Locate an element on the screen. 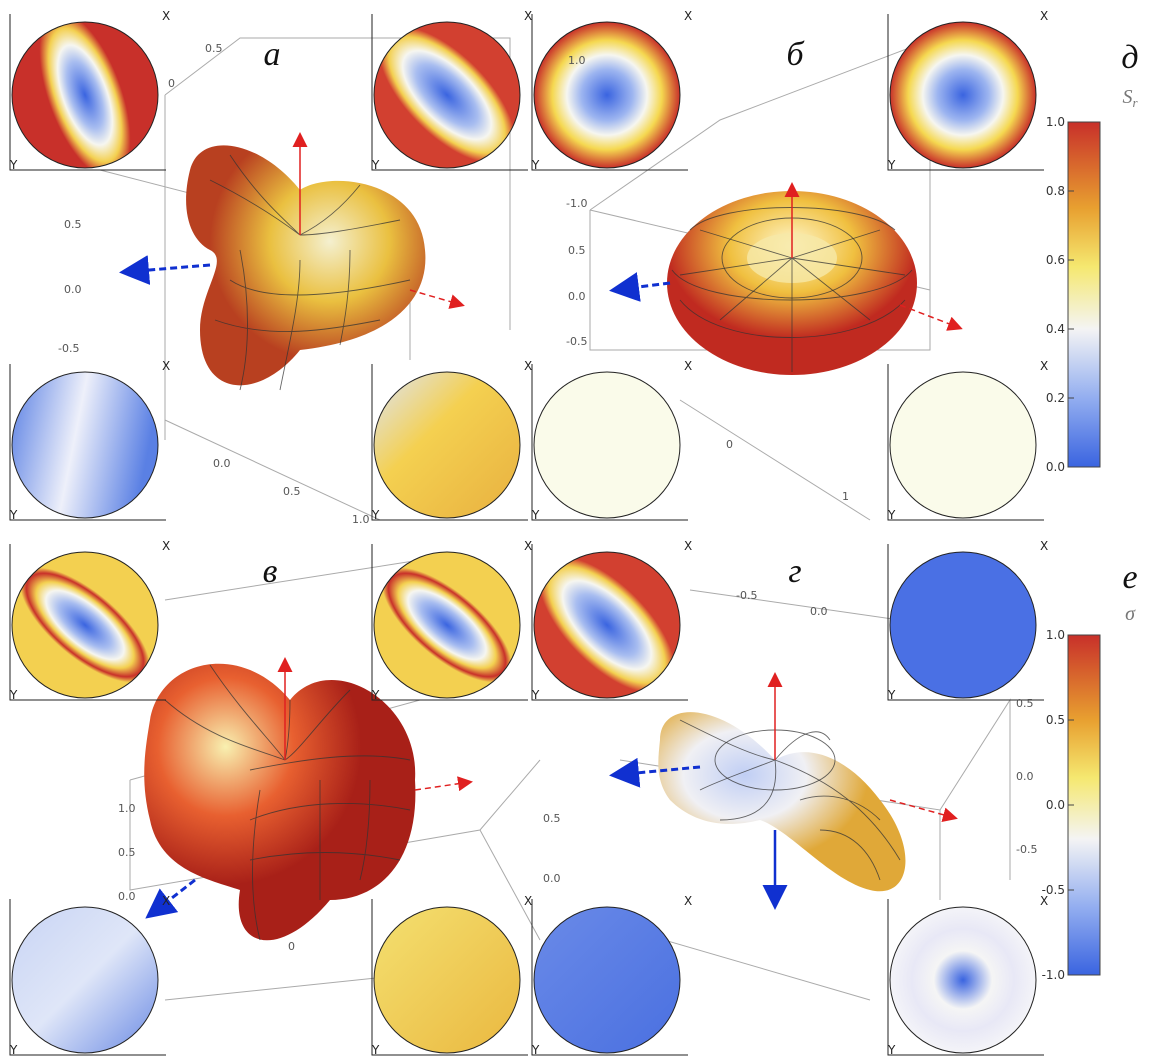 The width and height of the screenshot is (1157, 1059). colorbar-tick-label: 0.8 is located at coordinates (1055, 191).